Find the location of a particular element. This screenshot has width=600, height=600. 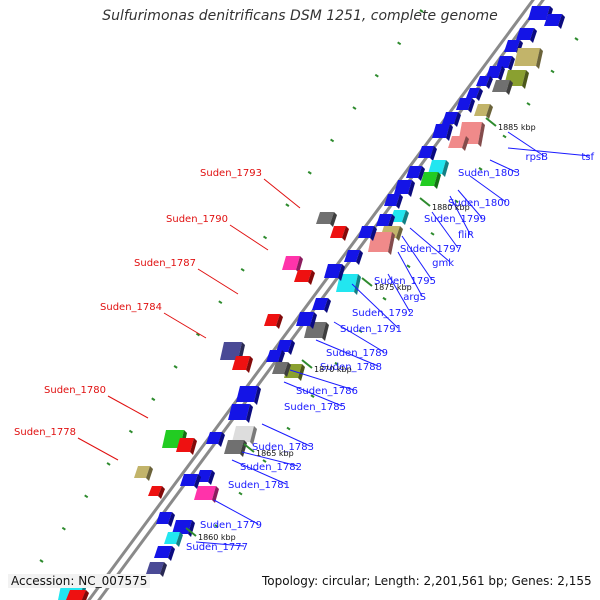

gene-label-right: Suden_1789 is located at coordinates (357, 353).